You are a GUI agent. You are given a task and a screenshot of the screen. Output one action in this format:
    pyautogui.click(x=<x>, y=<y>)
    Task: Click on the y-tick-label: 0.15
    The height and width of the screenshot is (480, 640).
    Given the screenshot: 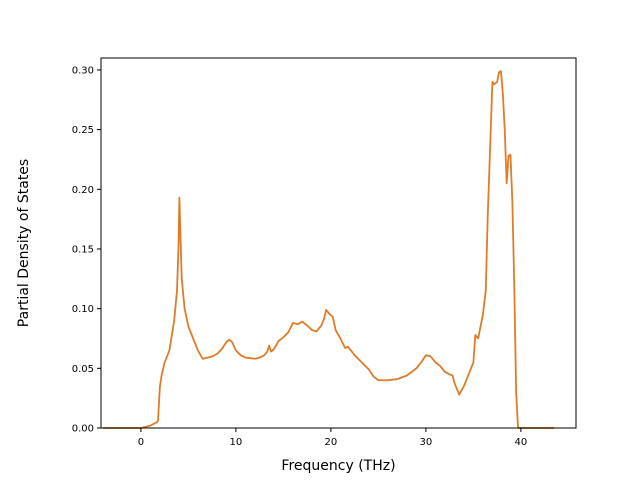 What is the action you would take?
    pyautogui.click(x=83, y=249)
    